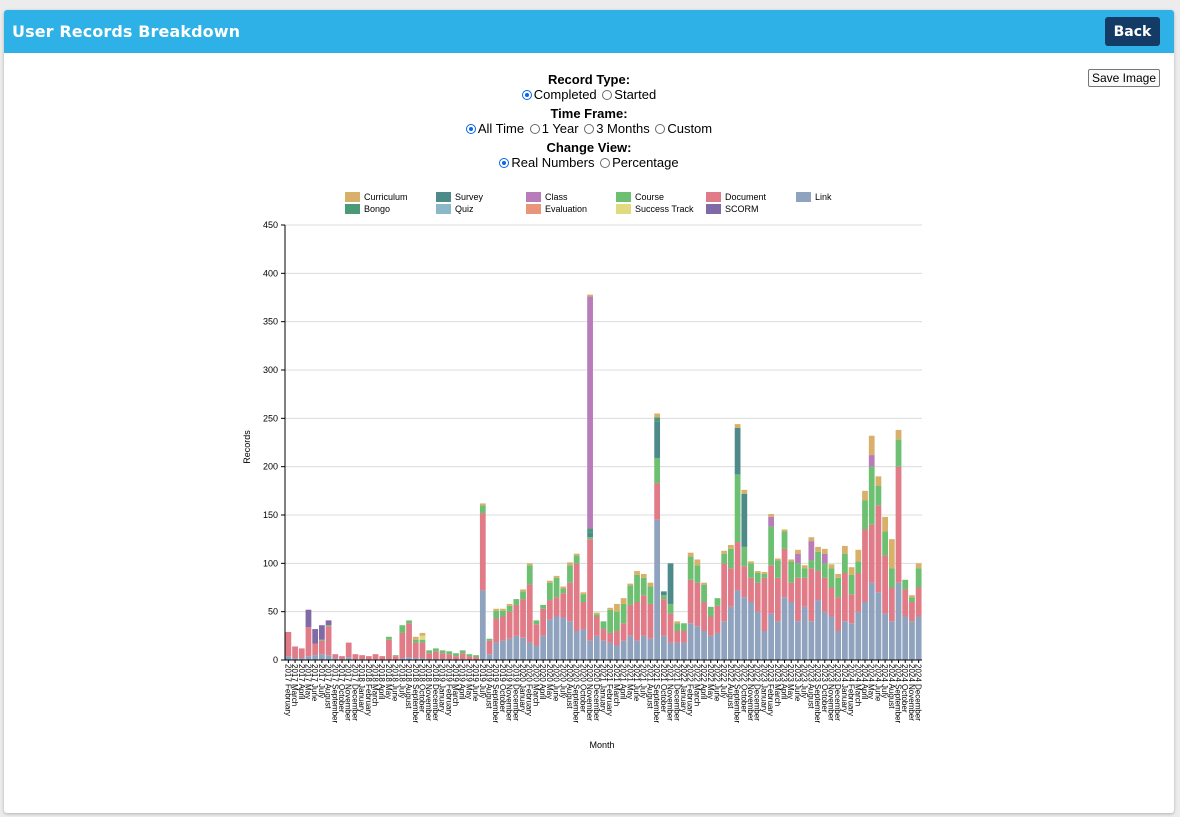 The image size is (1180, 817). What do you see at coordinates (683, 688) in the screenshot?
I see `x-tick-label: 2022 January` at bounding box center [683, 688].